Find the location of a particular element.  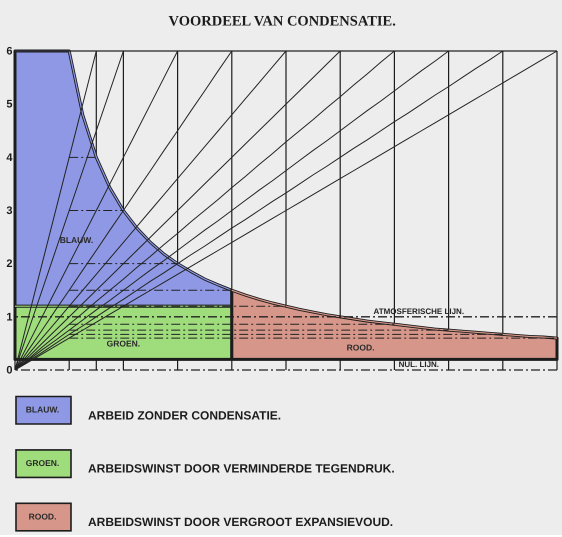

y-tick-label: 6 is located at coordinates (9, 52).